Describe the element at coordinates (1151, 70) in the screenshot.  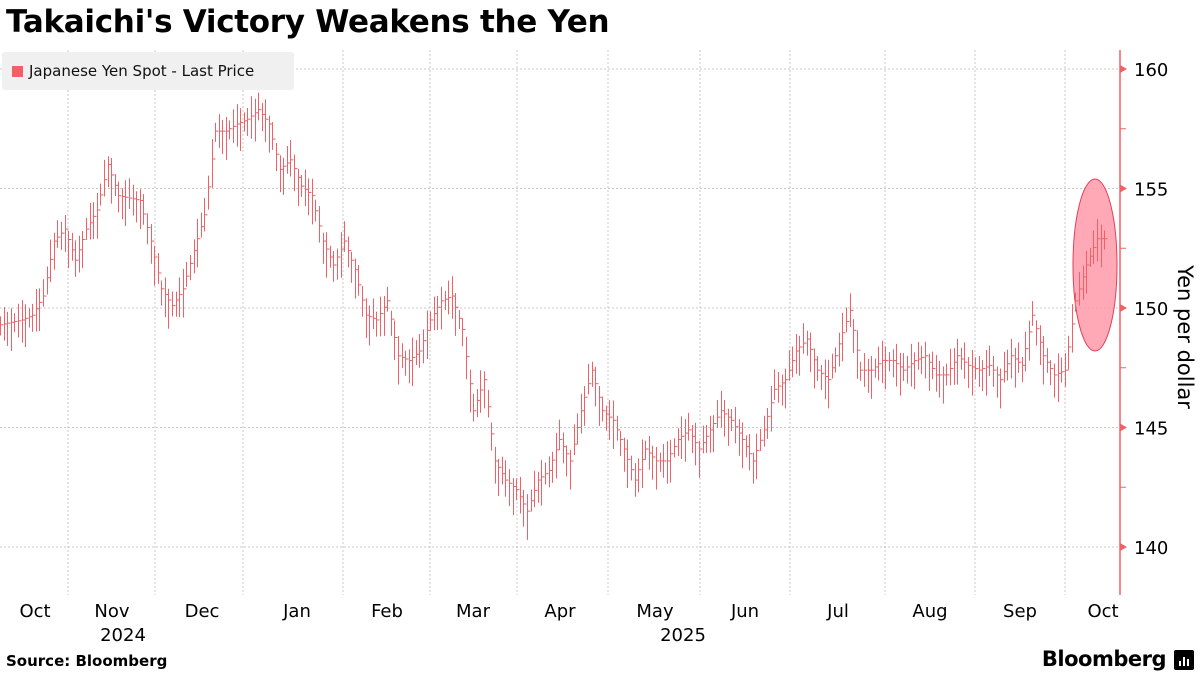
I see `y-tick-label: 160` at that location.